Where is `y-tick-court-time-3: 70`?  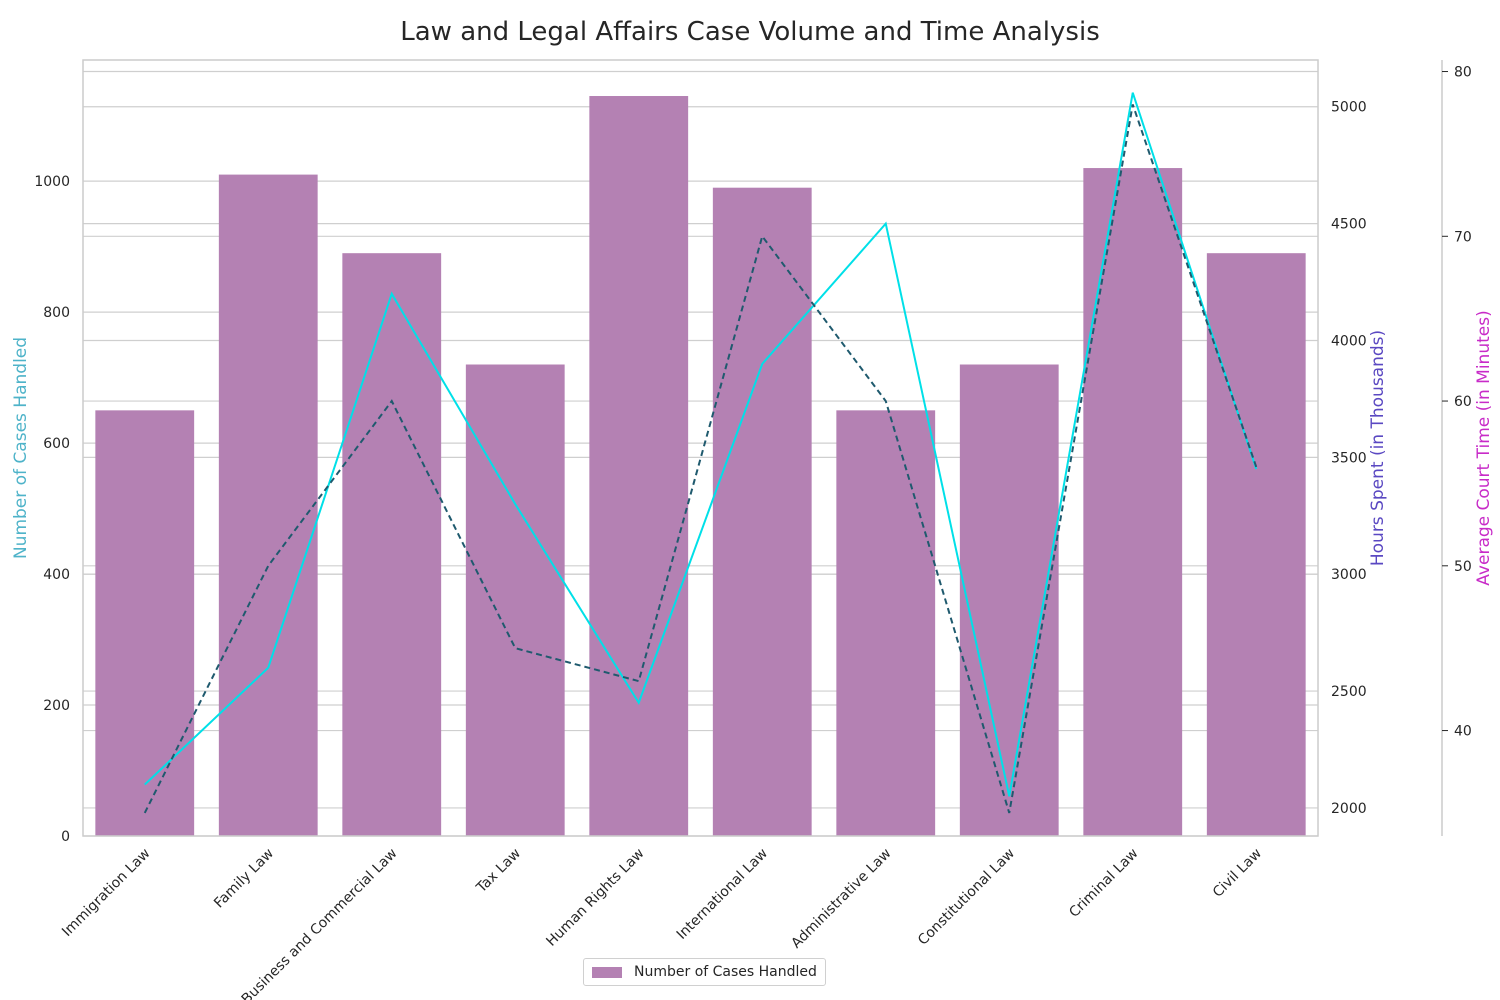
y-tick-court-time-3: 70 is located at coordinates (1463, 237).